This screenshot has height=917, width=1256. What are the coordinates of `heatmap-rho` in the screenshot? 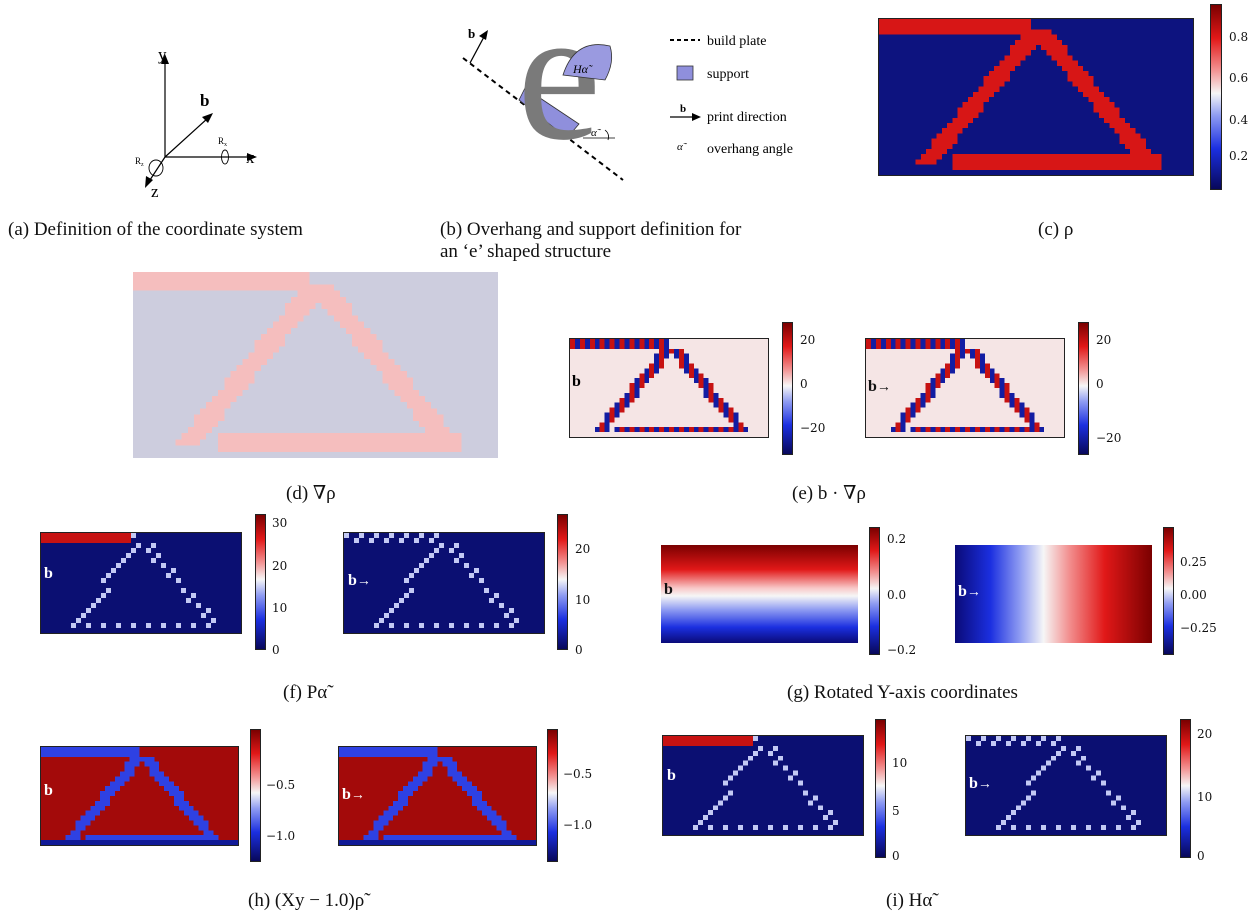 It's located at (1036, 97).